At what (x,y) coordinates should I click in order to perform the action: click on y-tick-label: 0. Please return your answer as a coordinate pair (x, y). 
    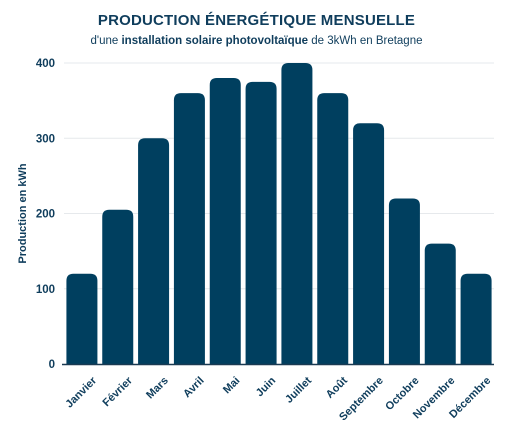
    Looking at the image, I should click on (52, 365).